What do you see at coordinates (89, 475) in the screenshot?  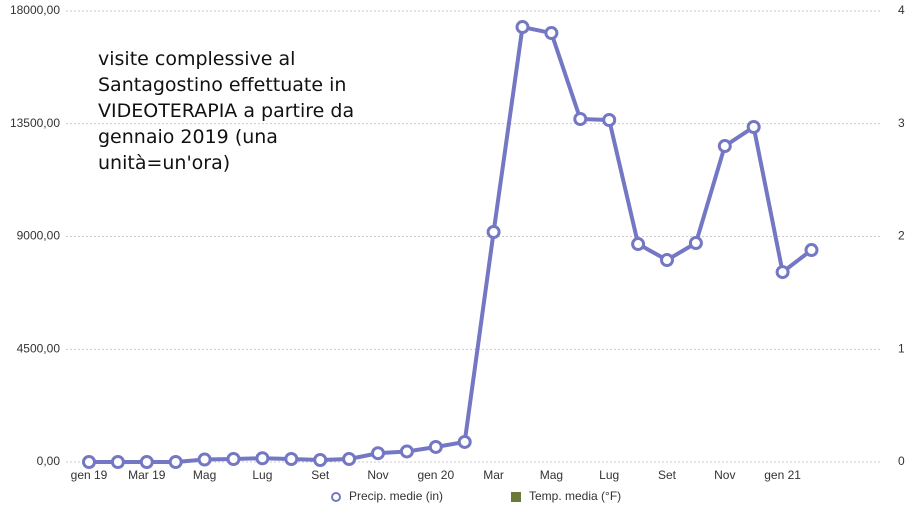 I see `x-tick-label: gen 19` at bounding box center [89, 475].